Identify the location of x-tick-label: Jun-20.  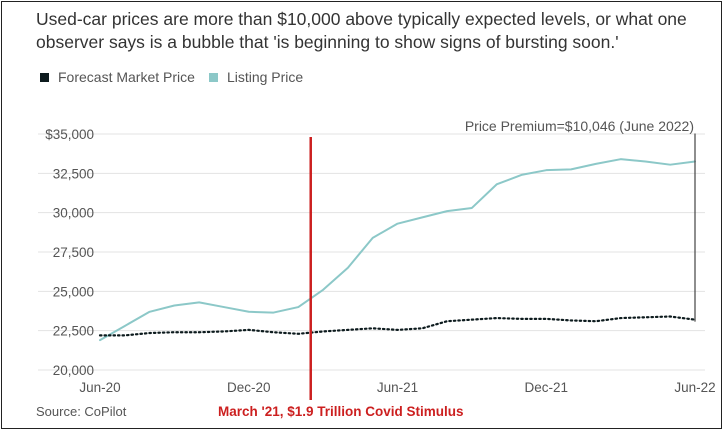
(99, 387).